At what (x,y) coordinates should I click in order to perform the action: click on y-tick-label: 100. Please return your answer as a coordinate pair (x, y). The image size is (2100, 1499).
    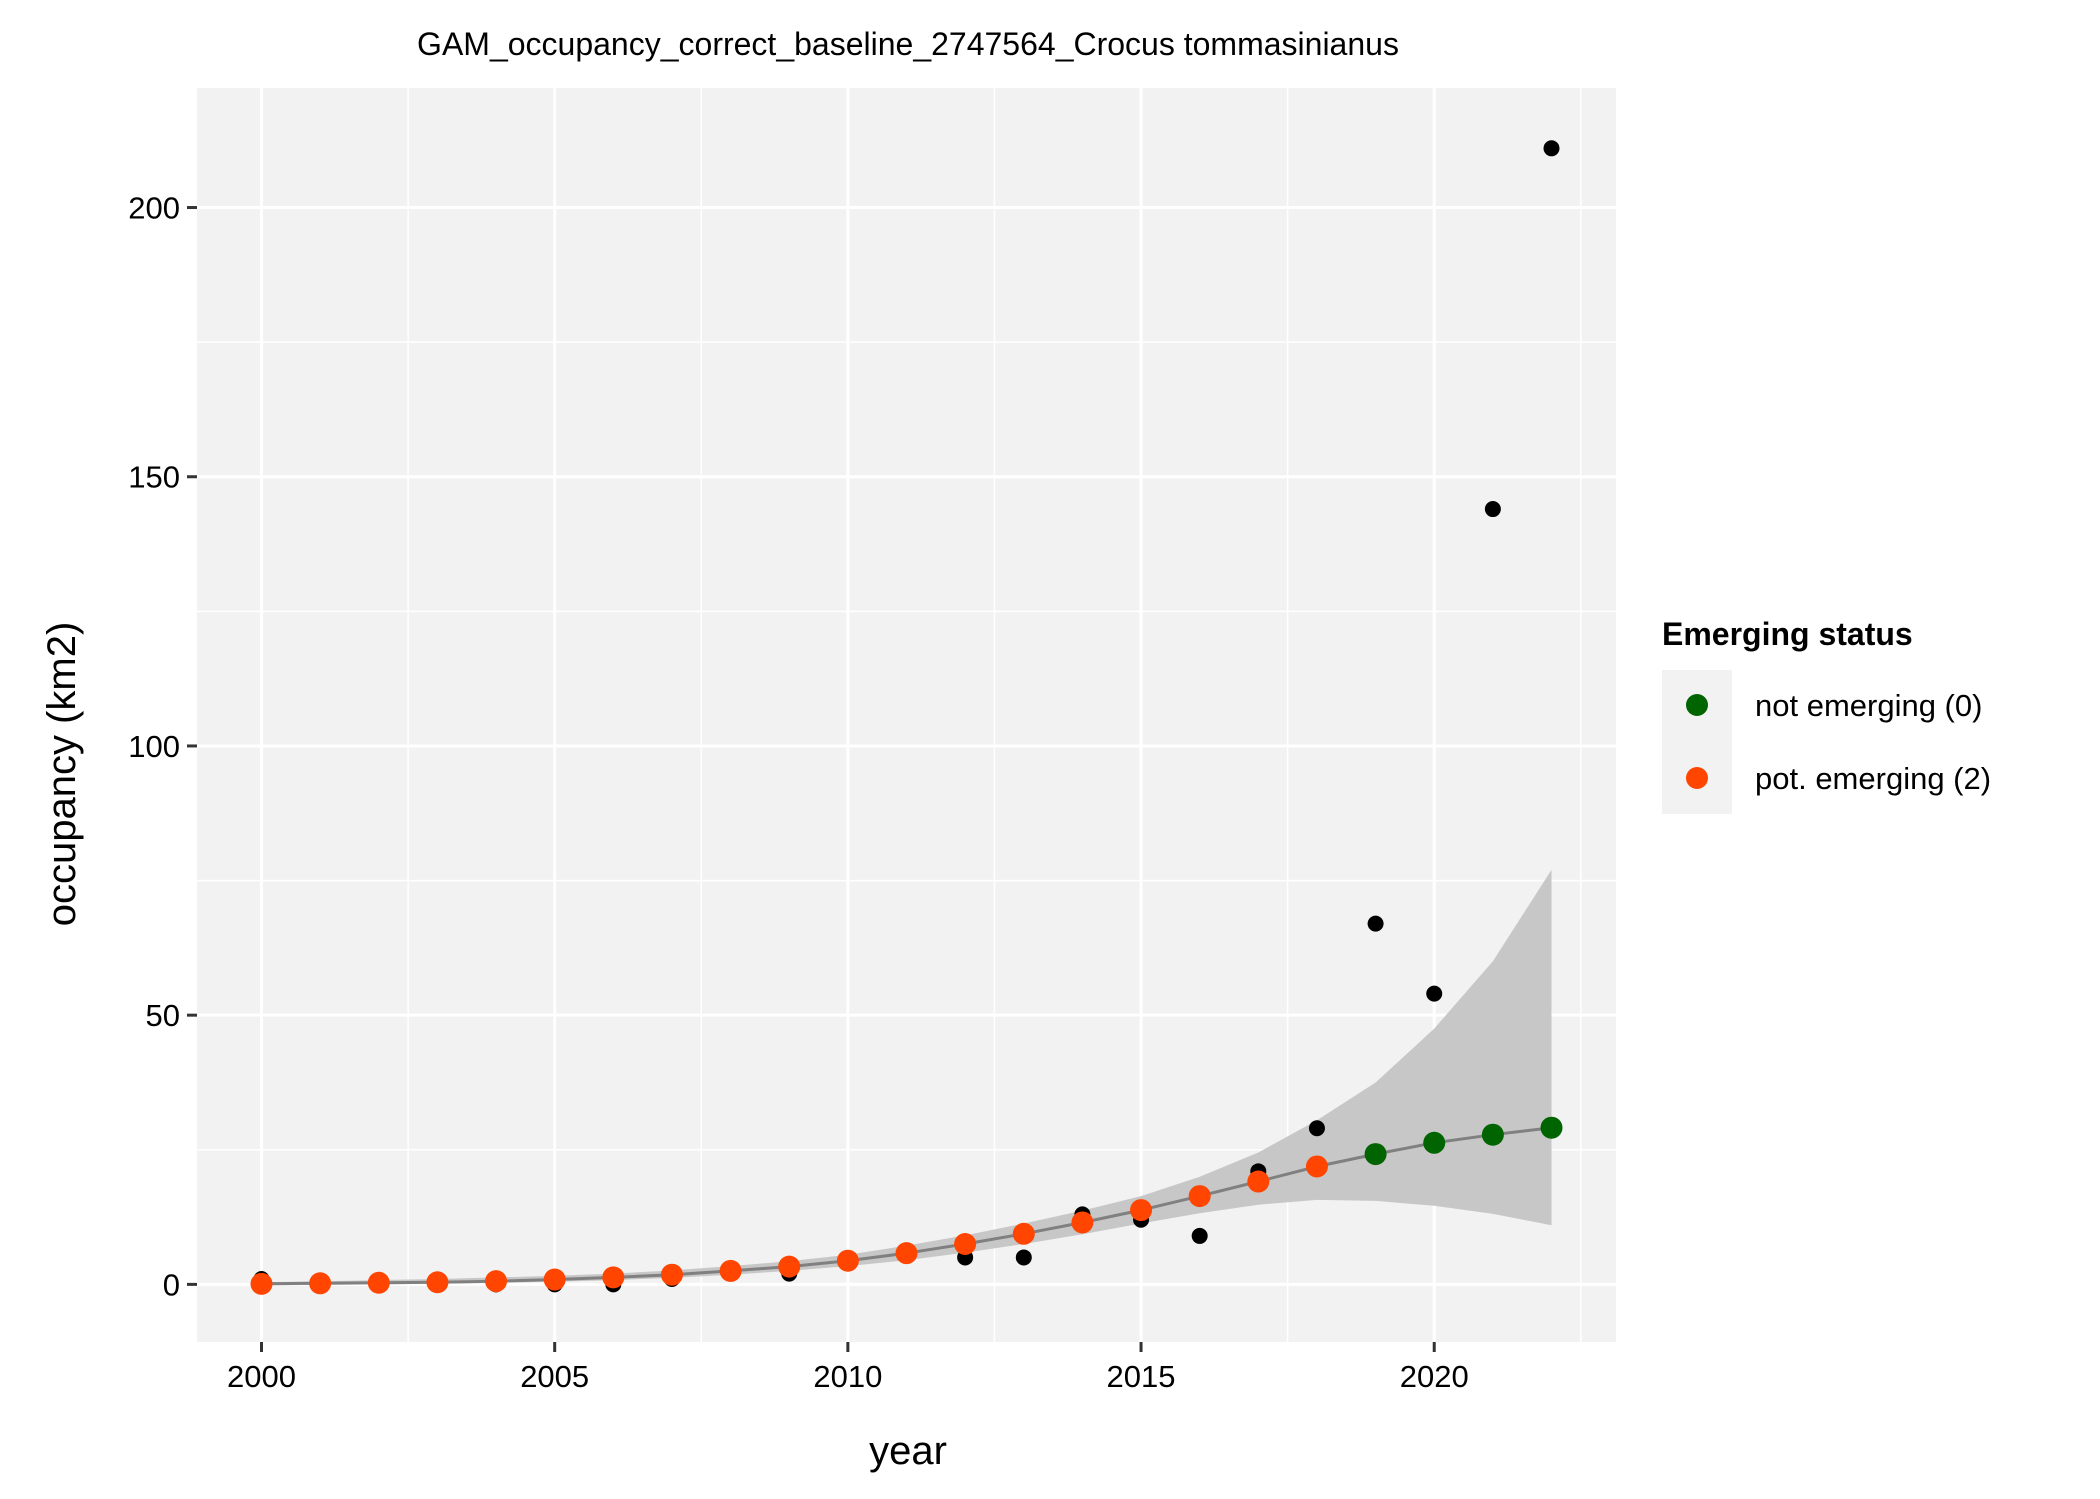
    Looking at the image, I should click on (154, 746).